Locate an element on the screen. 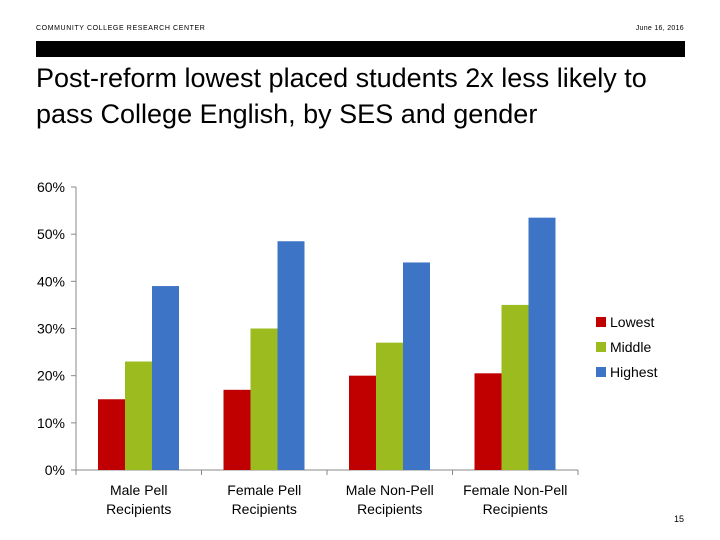 This screenshot has height=540, width=720. legend-label: Middle is located at coordinates (630, 347).